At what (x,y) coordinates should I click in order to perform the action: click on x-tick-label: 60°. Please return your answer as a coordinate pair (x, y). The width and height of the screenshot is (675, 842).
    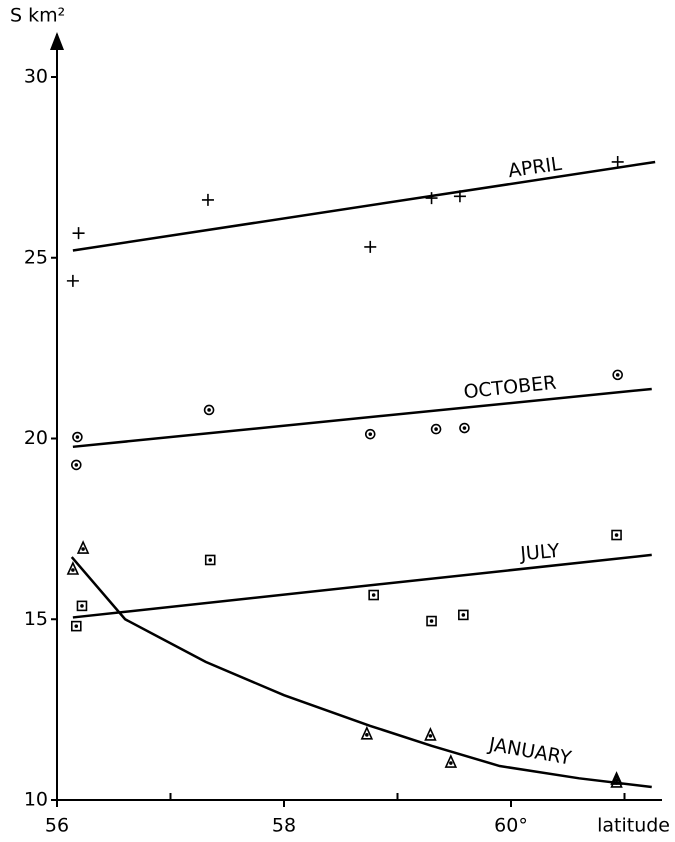
    Looking at the image, I should click on (511, 826).